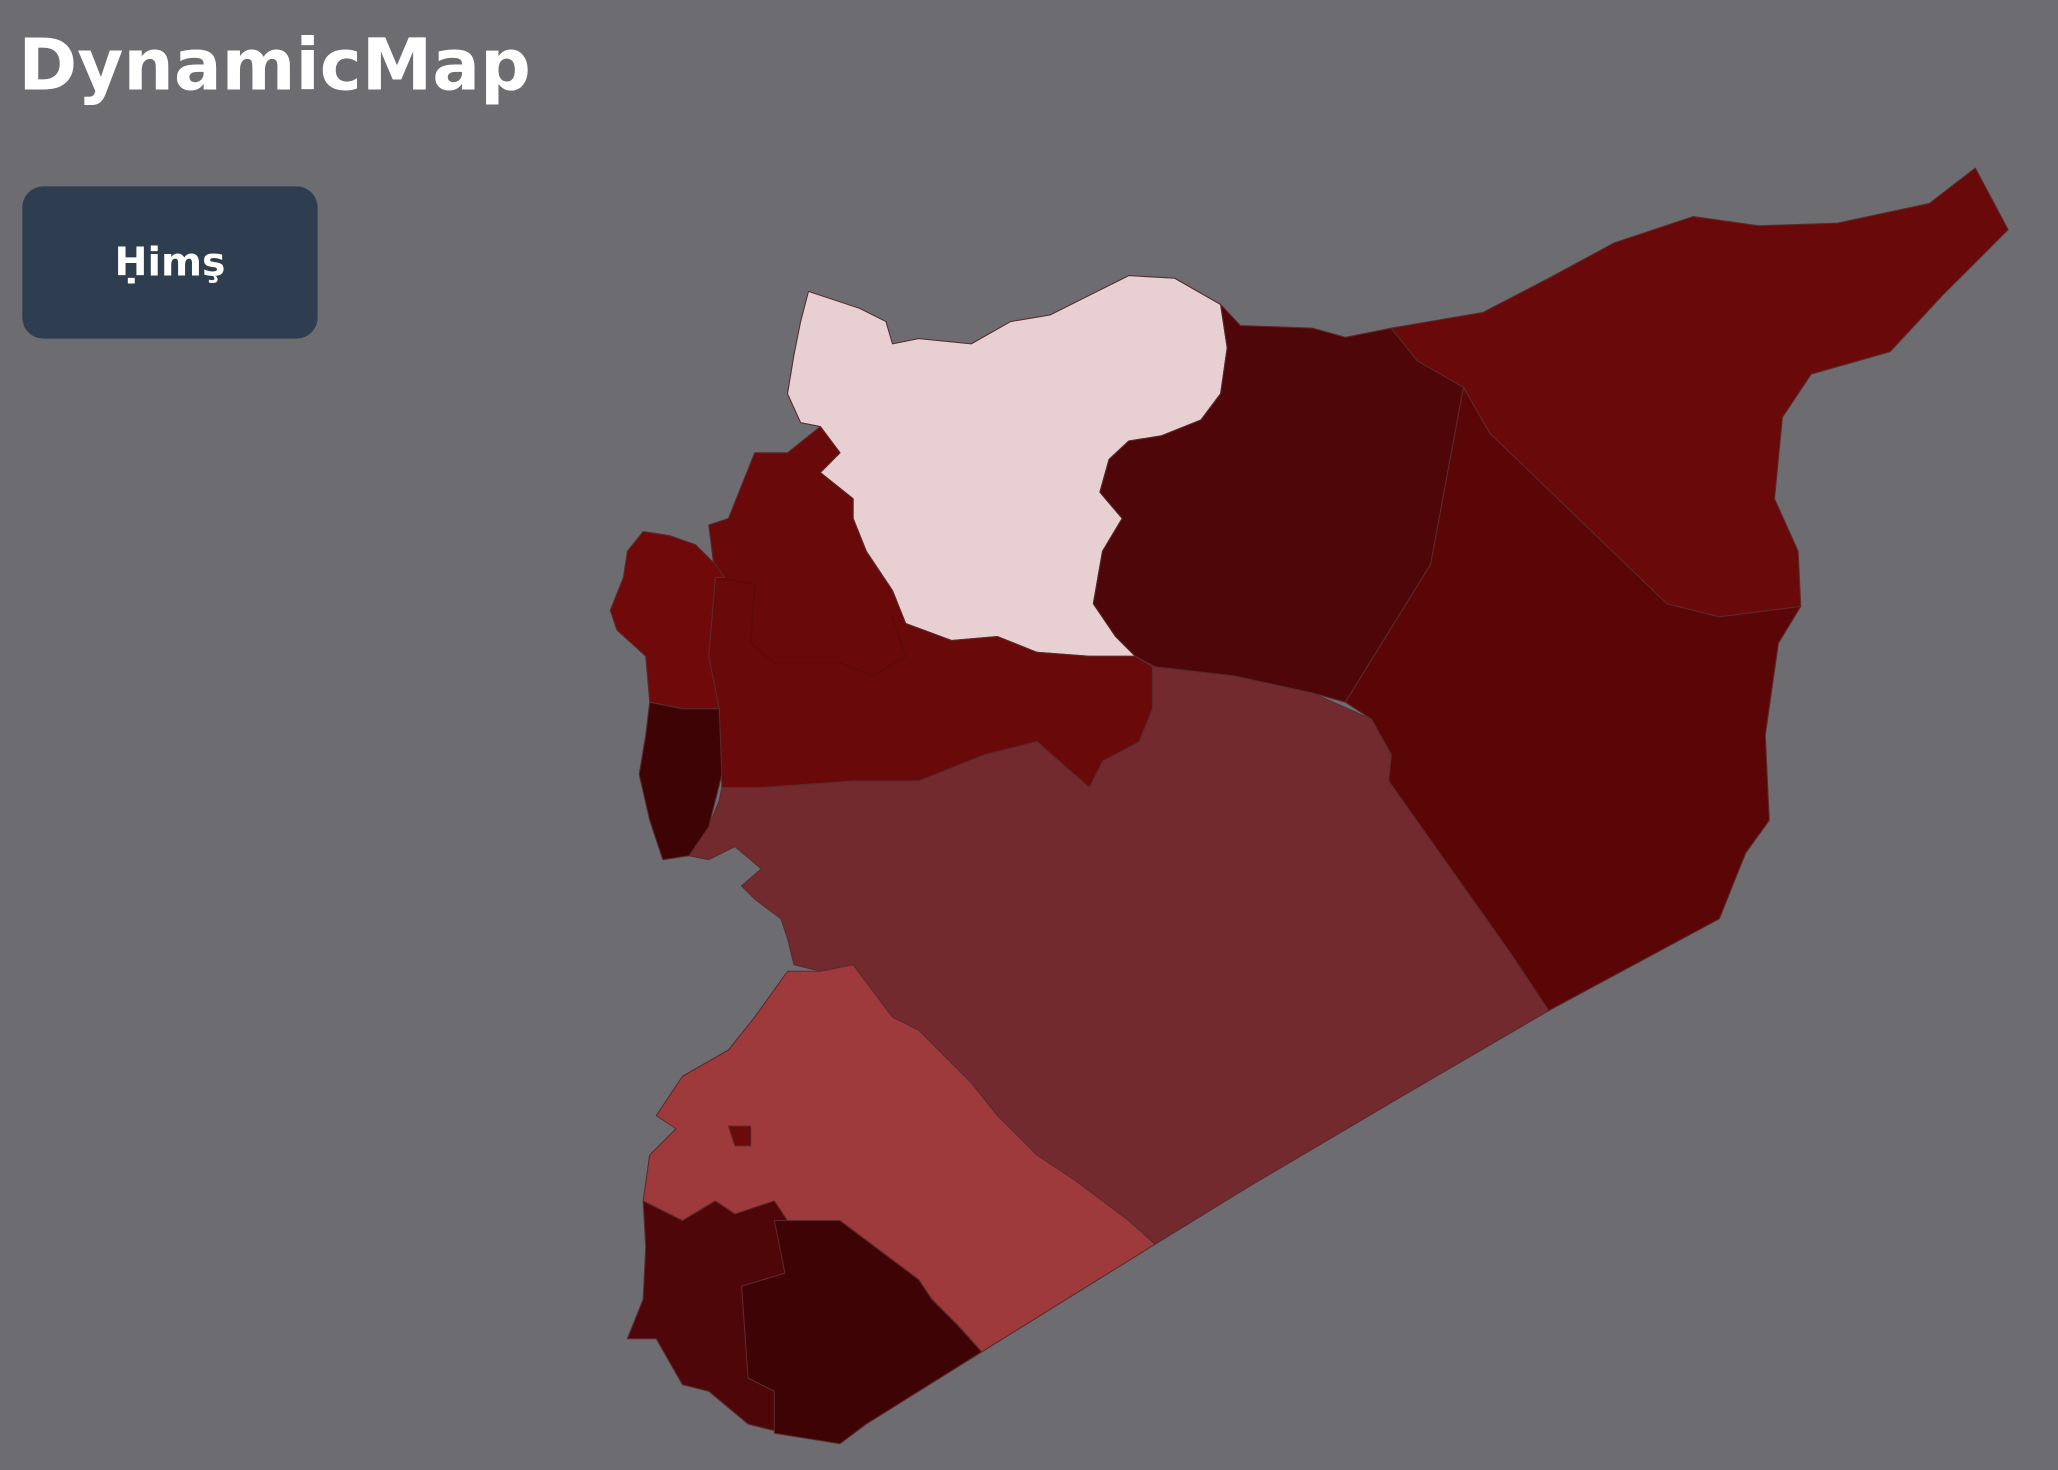  I want to click on region-latakia, so click(667, 620).